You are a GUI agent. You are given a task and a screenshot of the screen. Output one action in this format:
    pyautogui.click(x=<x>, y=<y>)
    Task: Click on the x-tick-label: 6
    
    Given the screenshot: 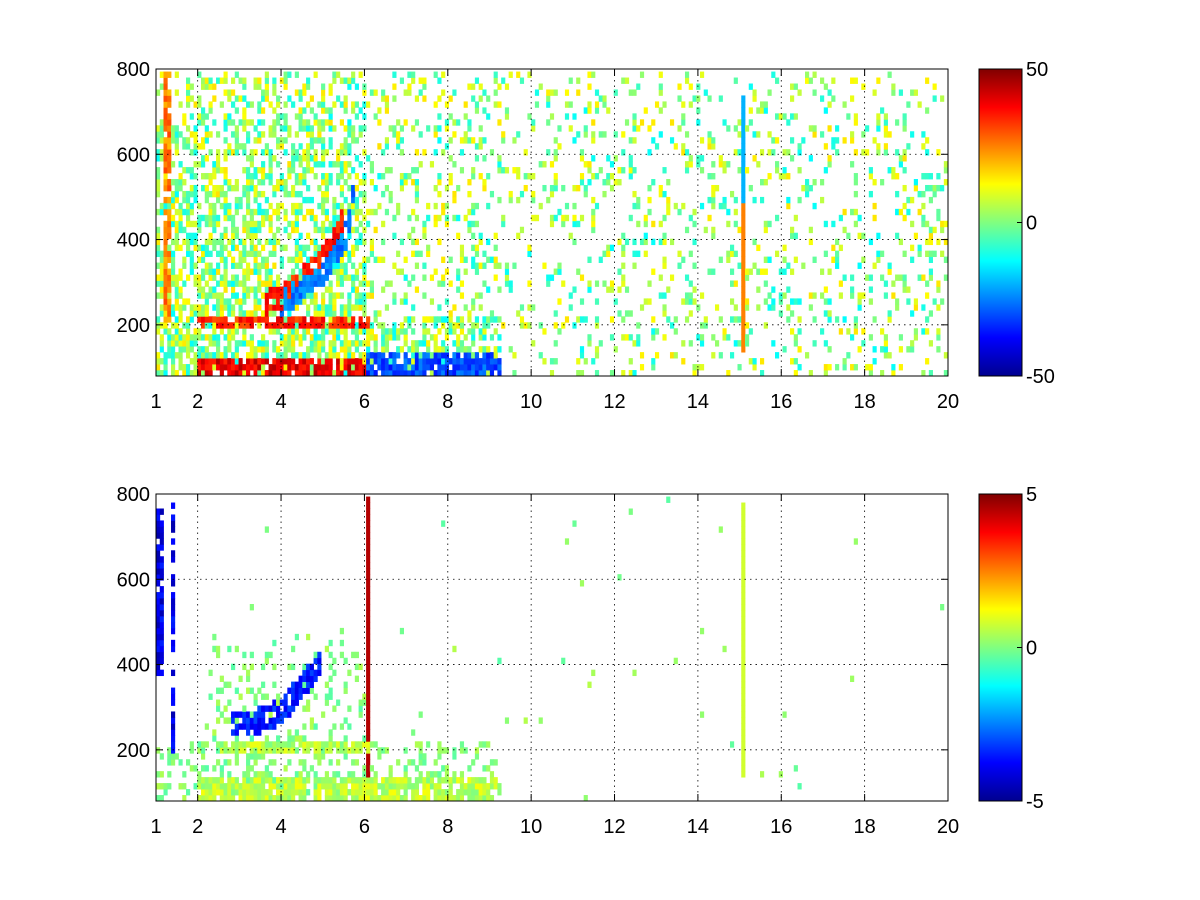 What is the action you would take?
    pyautogui.click(x=364, y=402)
    